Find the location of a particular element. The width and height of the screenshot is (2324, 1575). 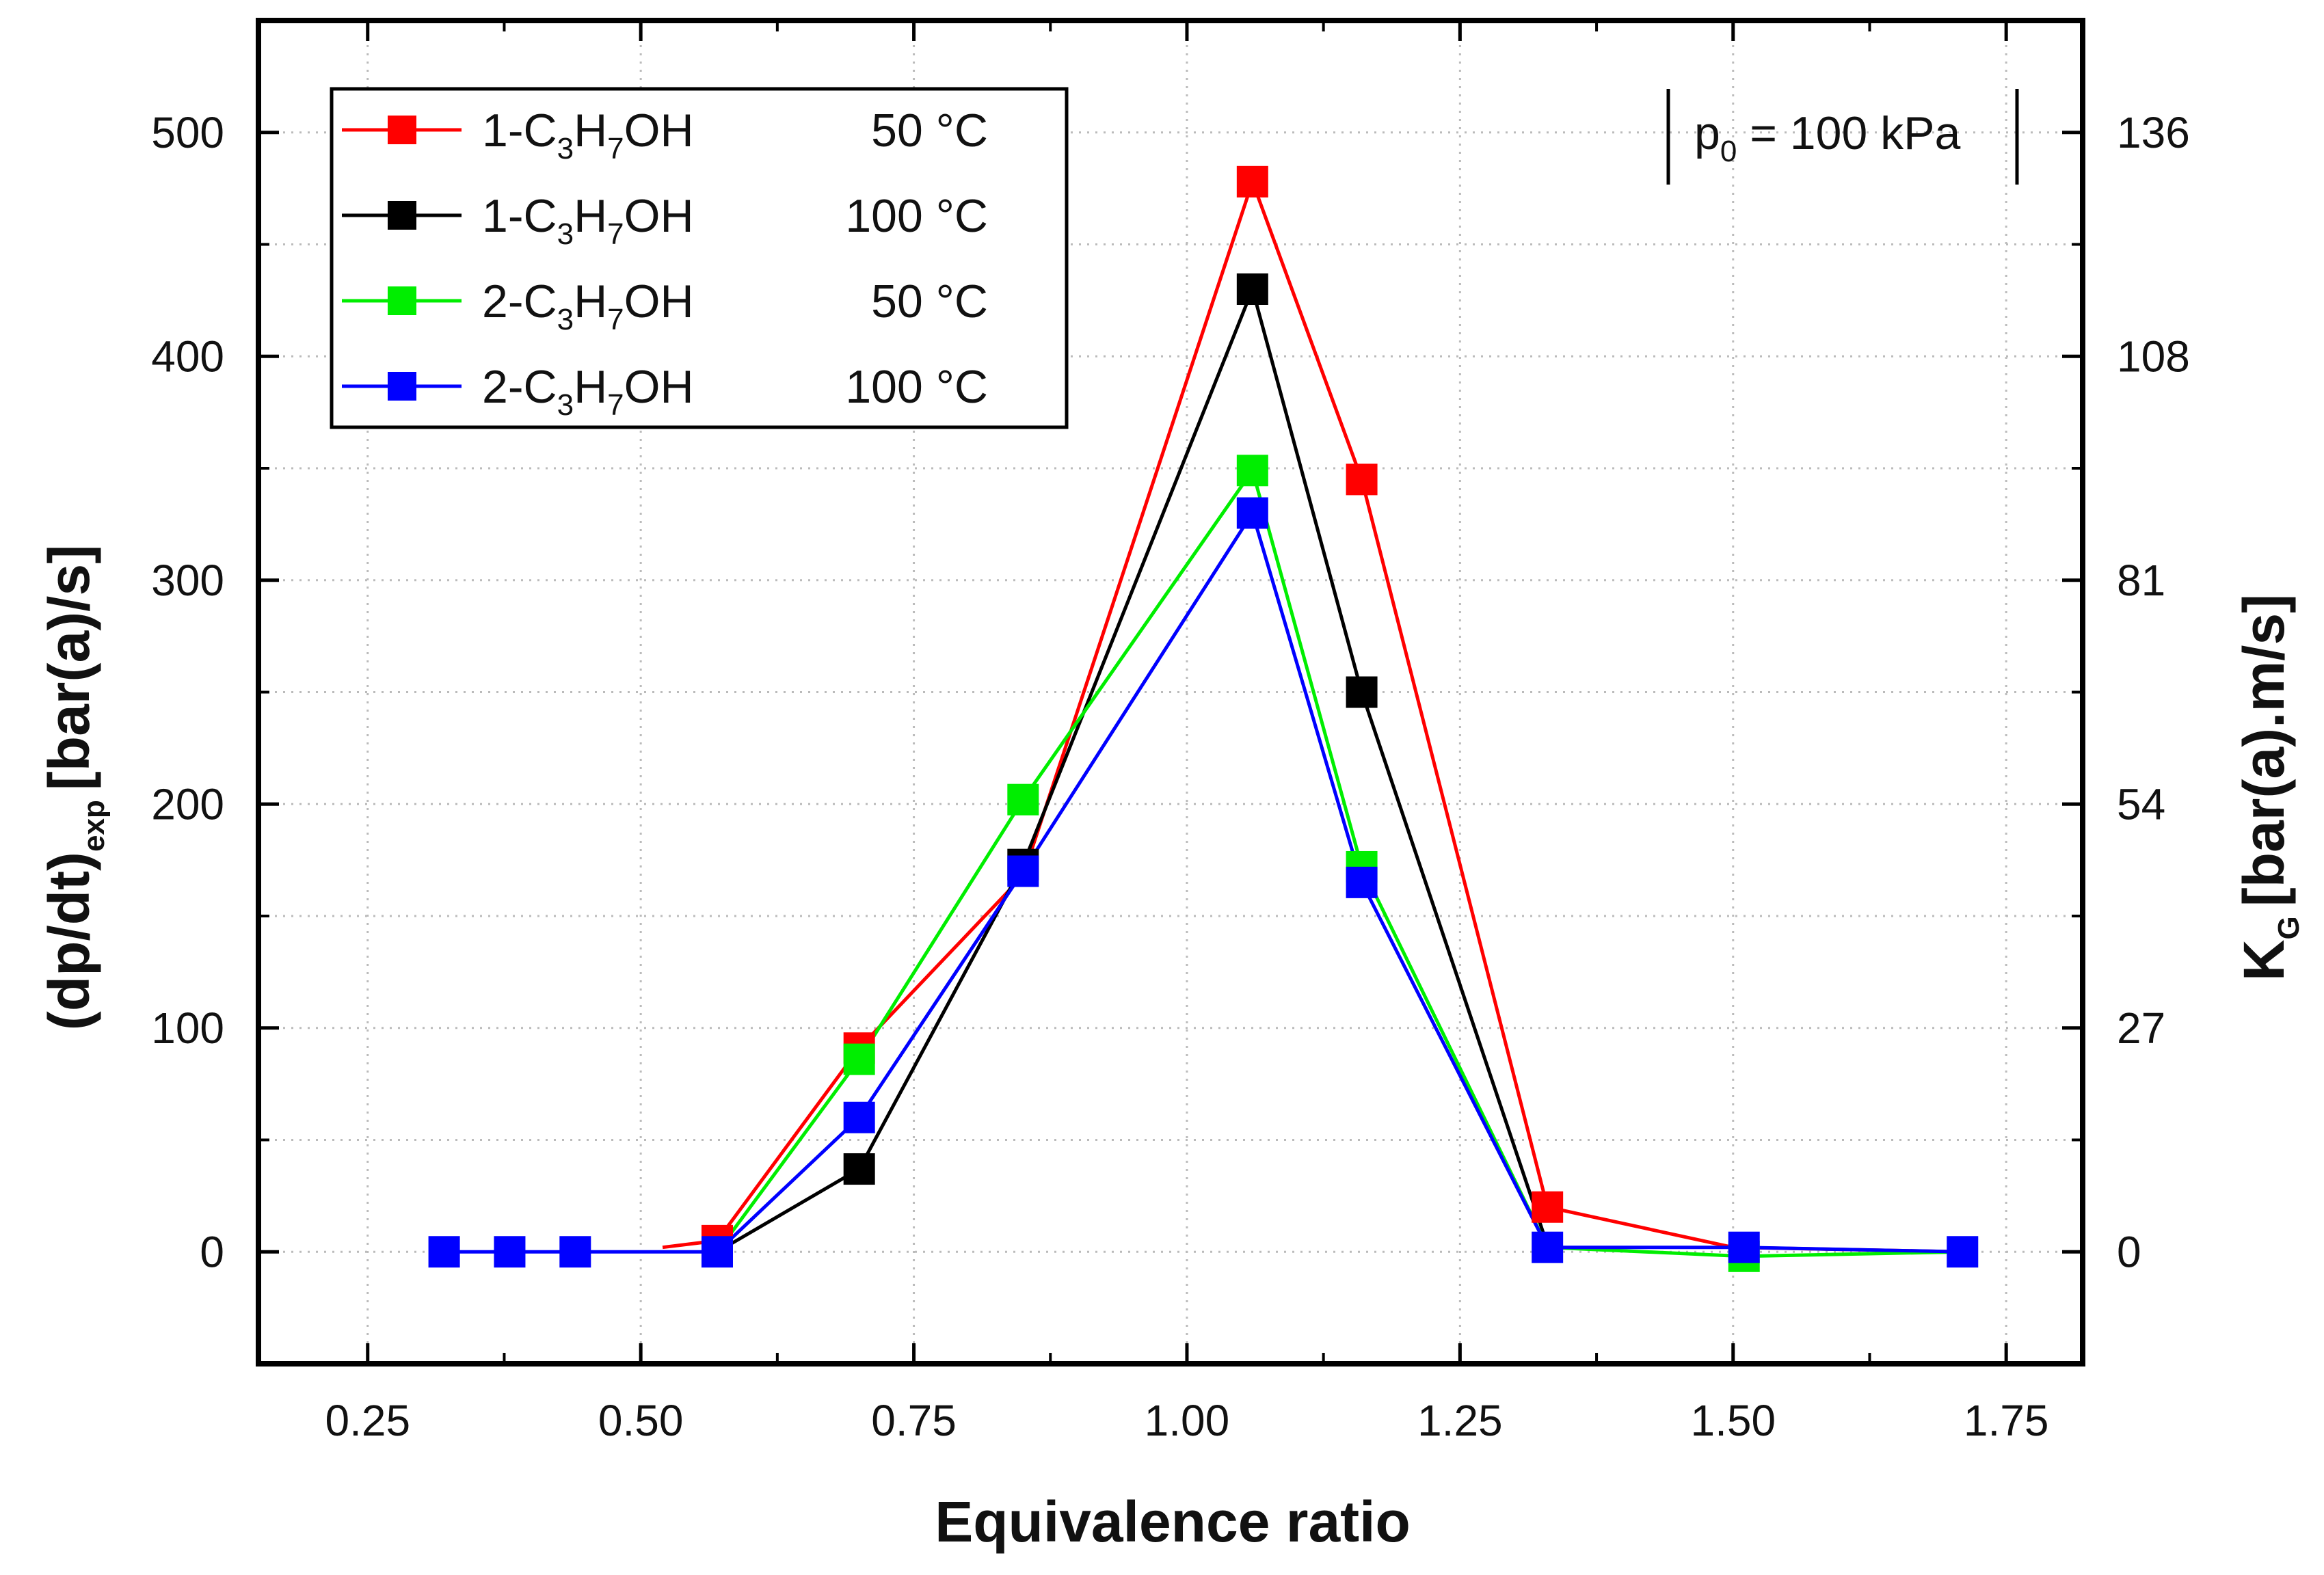

pressure-annotation: p0 = 100 kPa is located at coordinates (1842, 137).